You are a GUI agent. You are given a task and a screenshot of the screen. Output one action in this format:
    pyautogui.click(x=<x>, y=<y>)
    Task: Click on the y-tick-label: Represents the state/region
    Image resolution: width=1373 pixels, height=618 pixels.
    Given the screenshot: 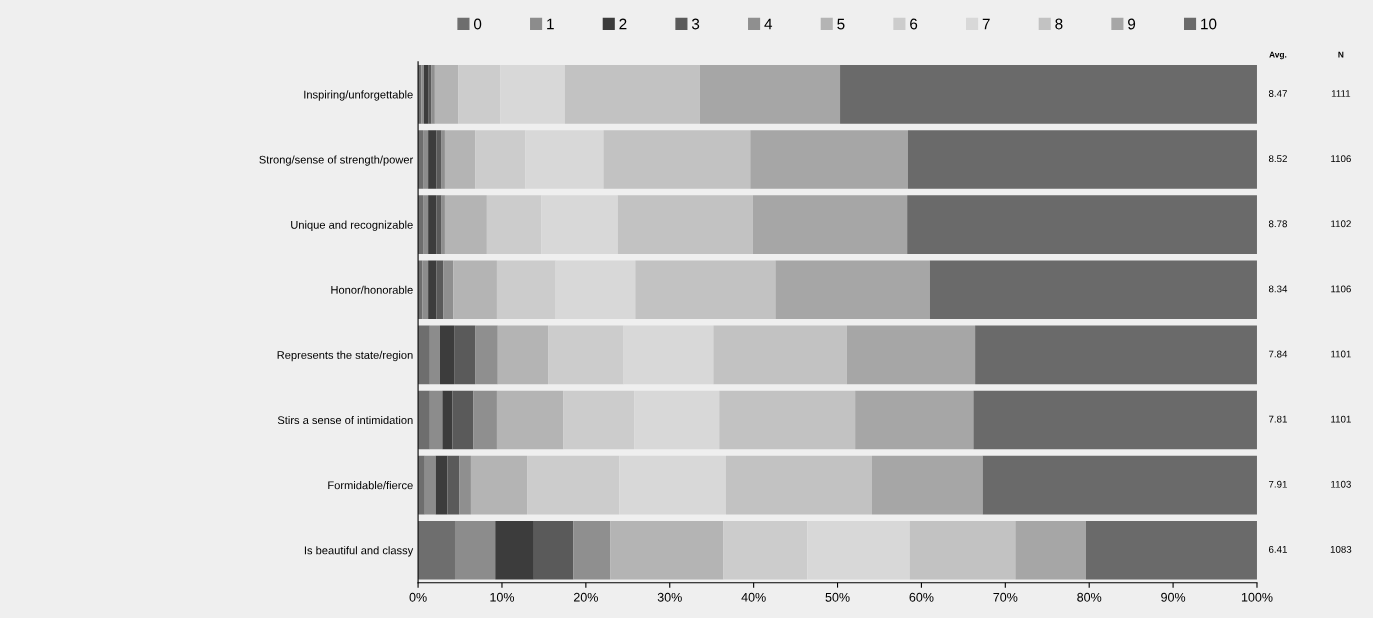 What is the action you would take?
    pyautogui.click(x=345, y=356)
    